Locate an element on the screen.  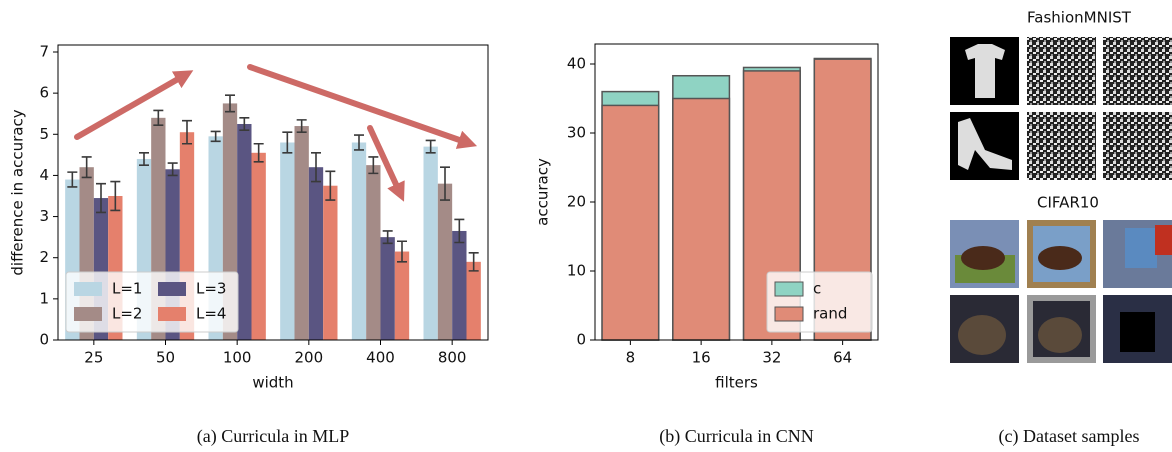
legend-label: L=1 is located at coordinates (127, 289).